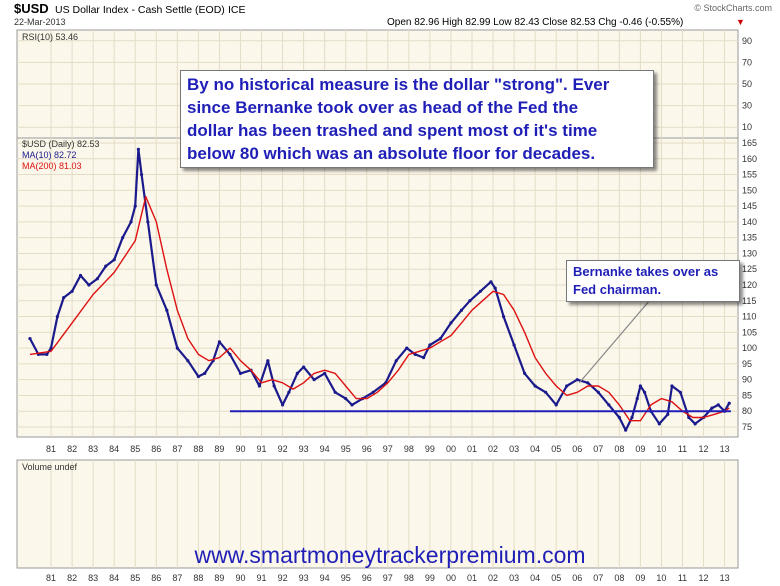 The width and height of the screenshot is (780, 586). What do you see at coordinates (749, 348) in the screenshot?
I see `price-tick-label: 100` at bounding box center [749, 348].